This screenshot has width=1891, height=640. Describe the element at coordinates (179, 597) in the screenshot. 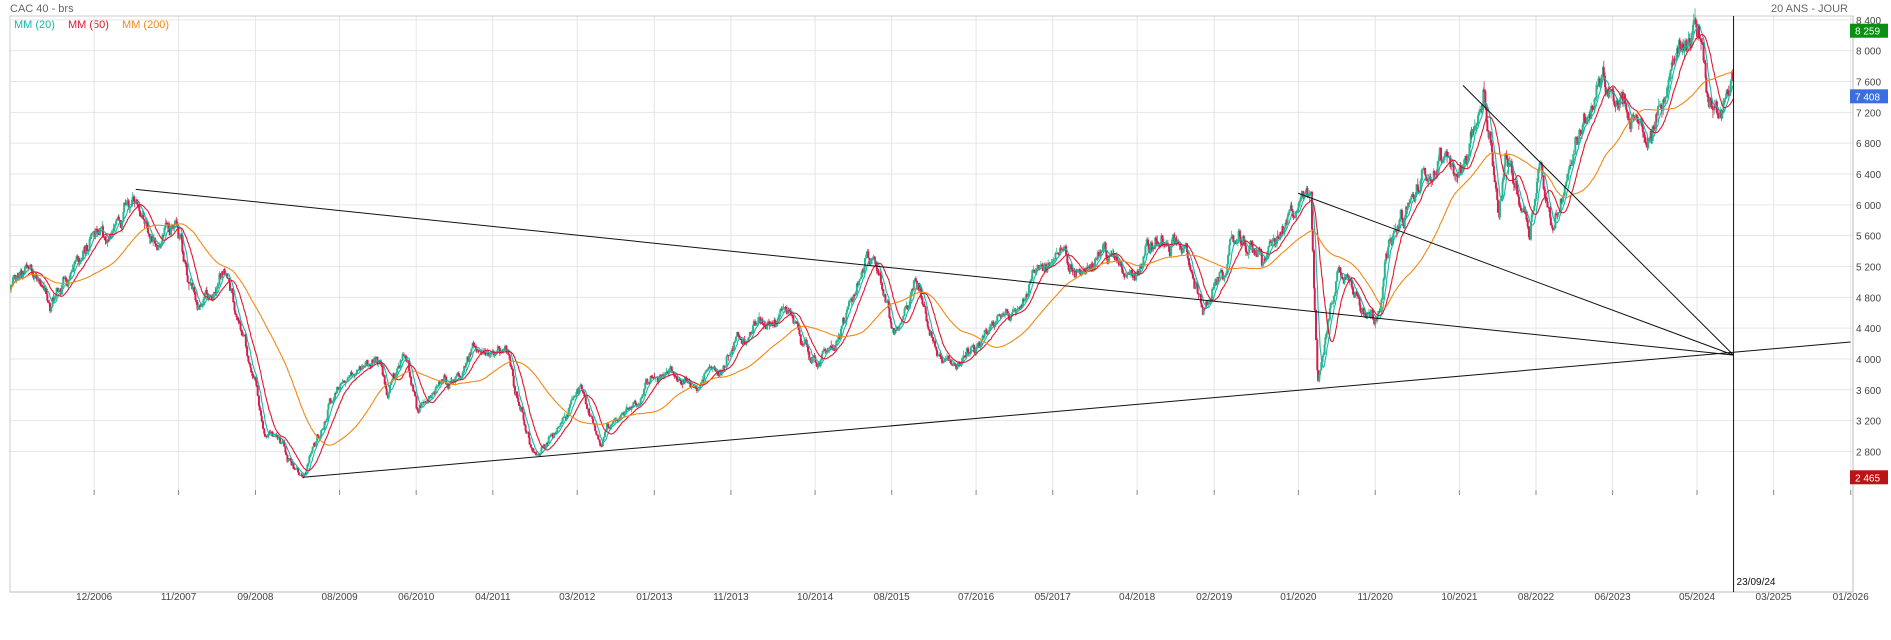

I see `x-tick-label: 11/2007` at that location.